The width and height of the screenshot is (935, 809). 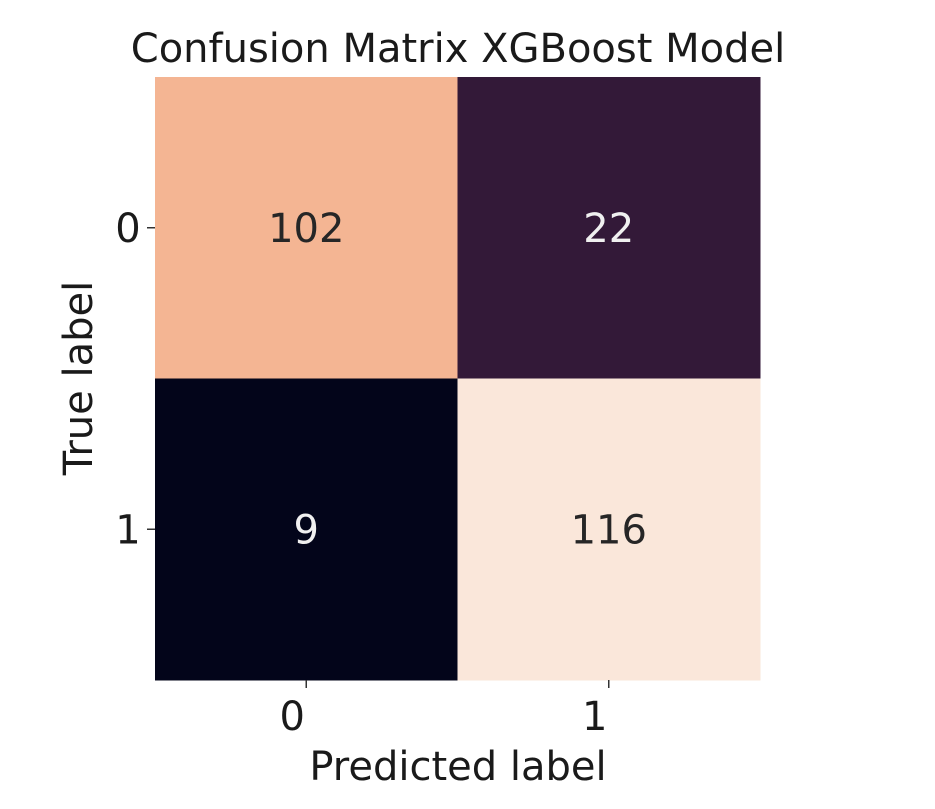 I want to click on x-tick-label-0: 0, so click(x=292, y=717).